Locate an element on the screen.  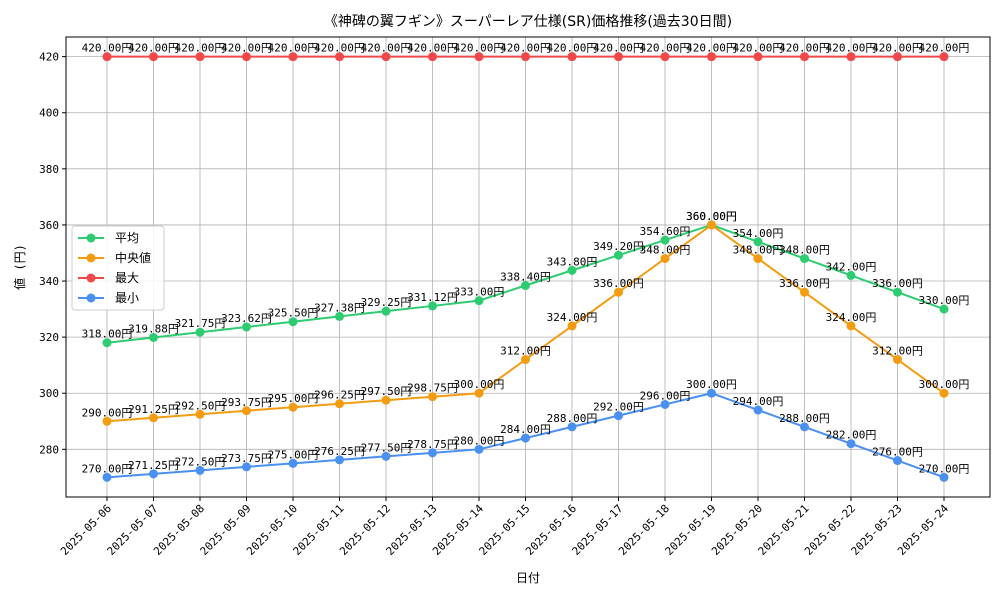
data-label: 333.00円 is located at coordinates (479, 292).